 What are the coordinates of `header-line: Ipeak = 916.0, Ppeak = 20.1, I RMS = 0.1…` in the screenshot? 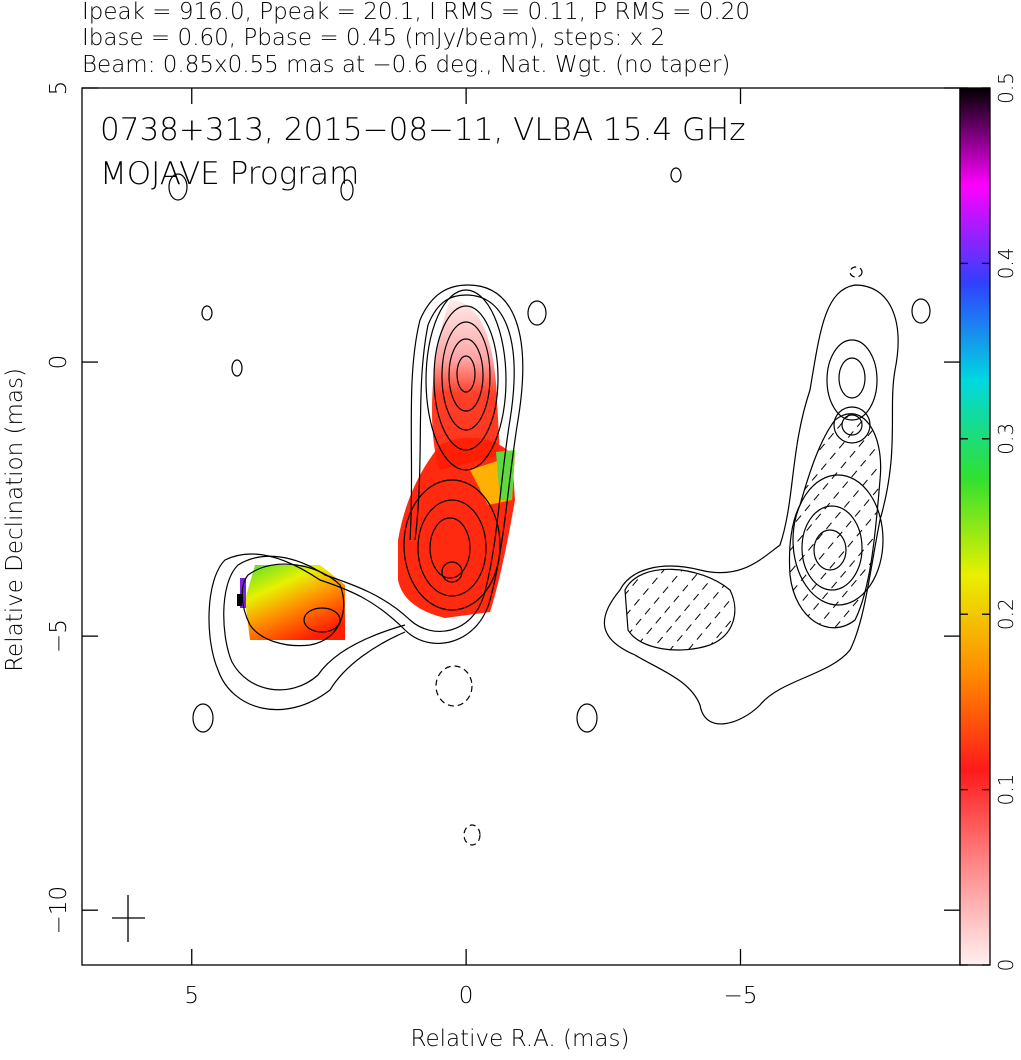 It's located at (416, 12).